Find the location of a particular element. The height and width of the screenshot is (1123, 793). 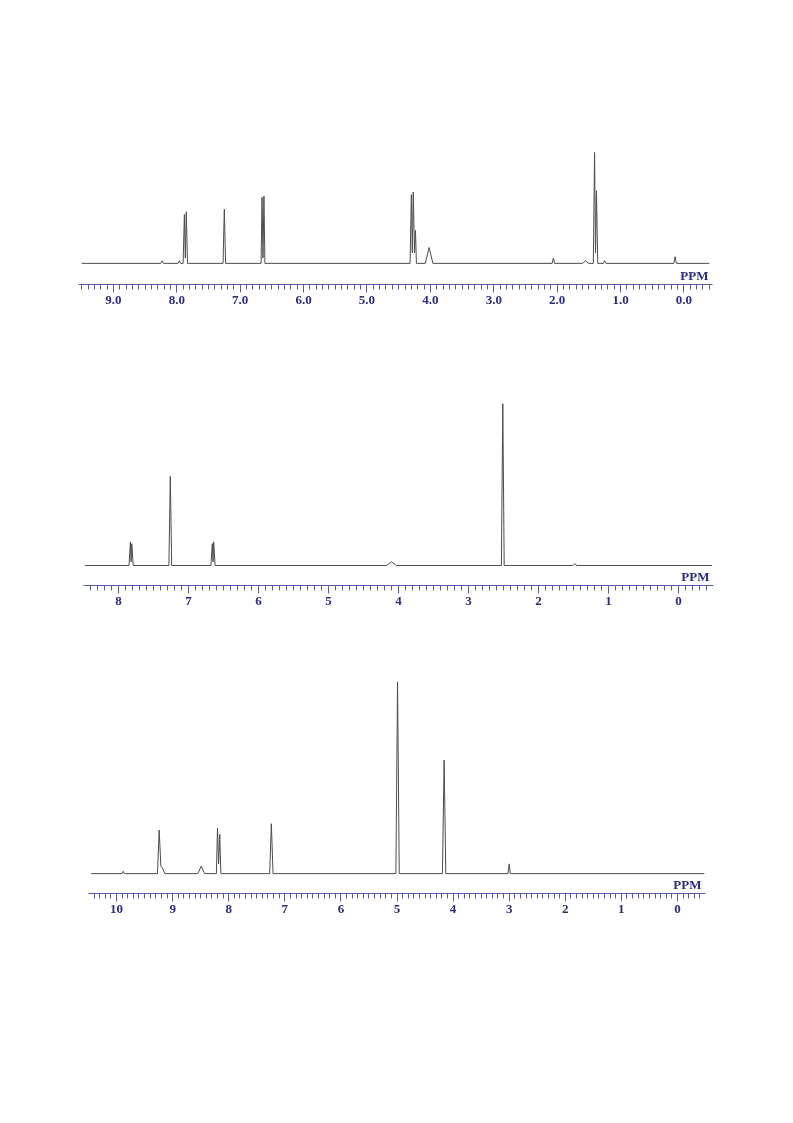

x-tick-label: 10 is located at coordinates (117, 908).